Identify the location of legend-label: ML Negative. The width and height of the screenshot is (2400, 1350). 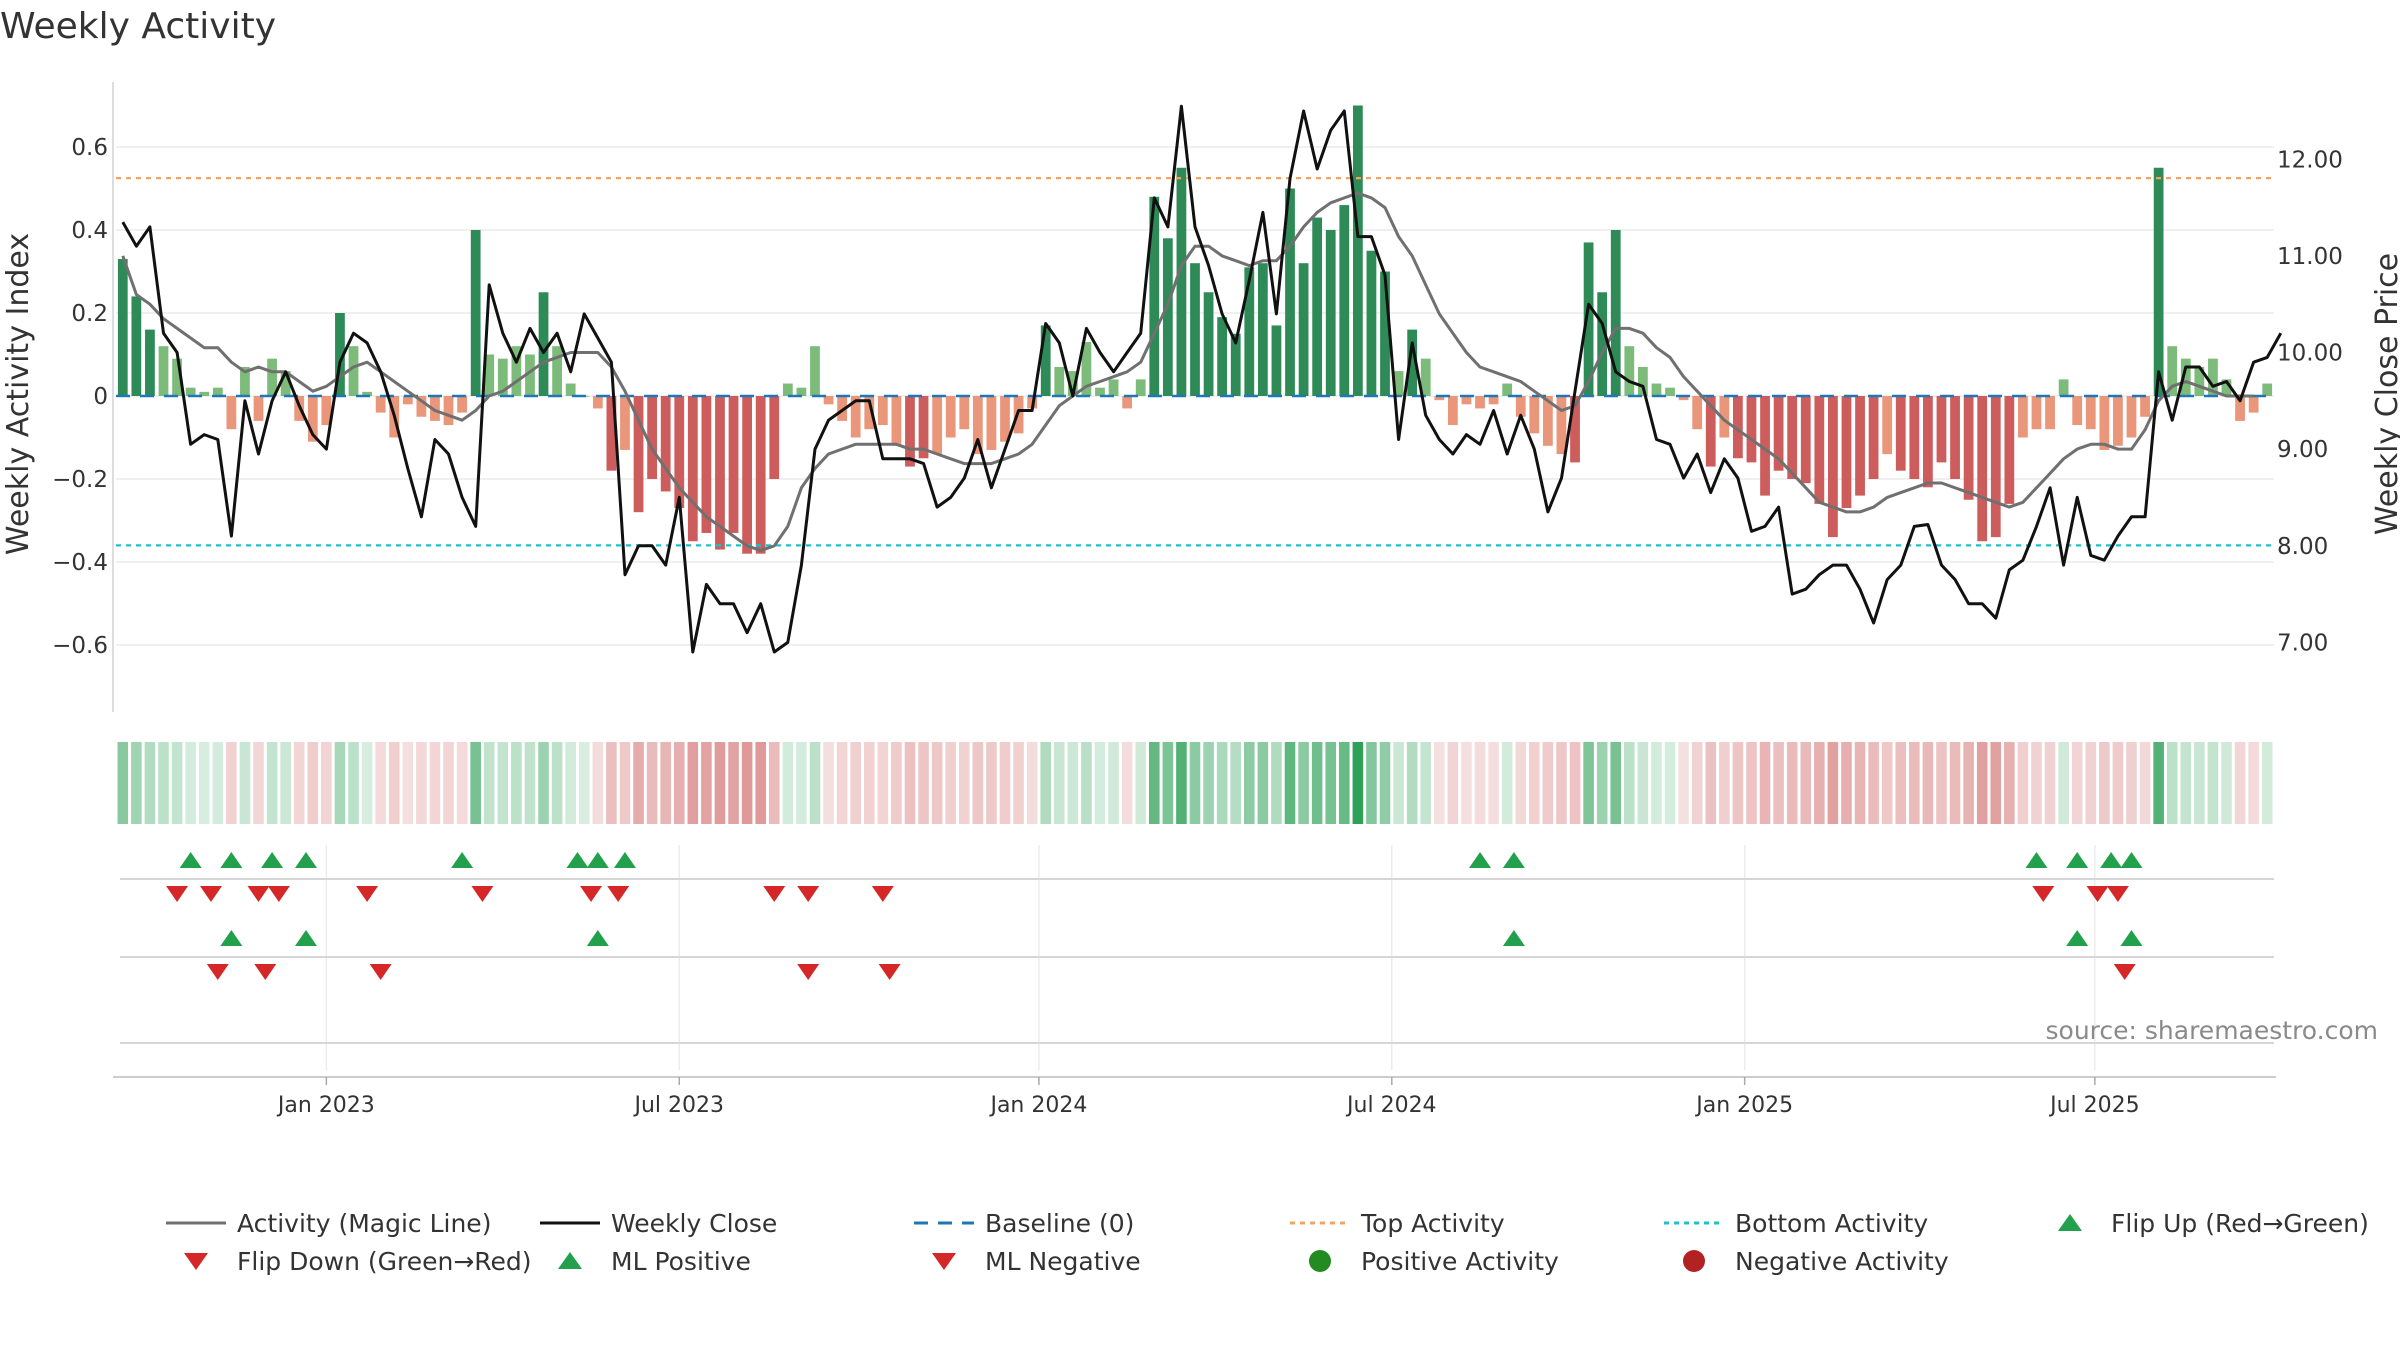
(1063, 1261).